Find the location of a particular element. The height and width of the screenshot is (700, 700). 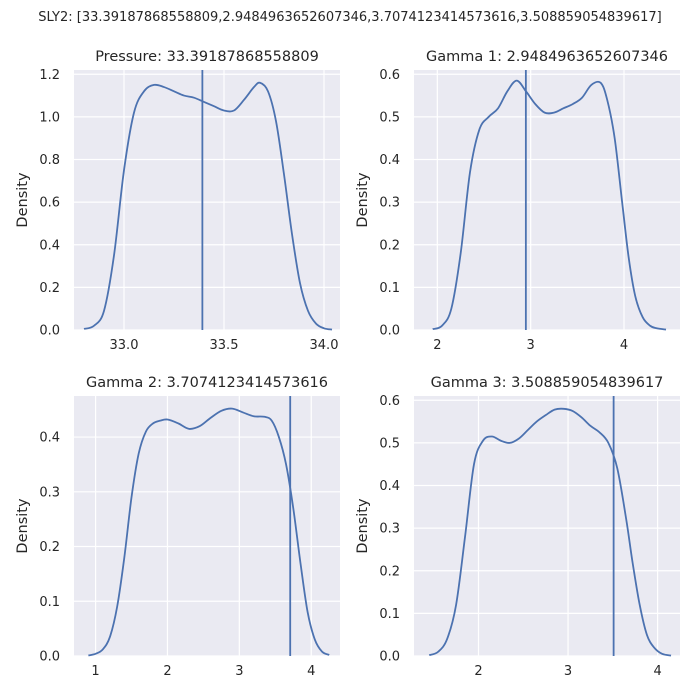

x-tick-label: 1 is located at coordinates (95, 671).